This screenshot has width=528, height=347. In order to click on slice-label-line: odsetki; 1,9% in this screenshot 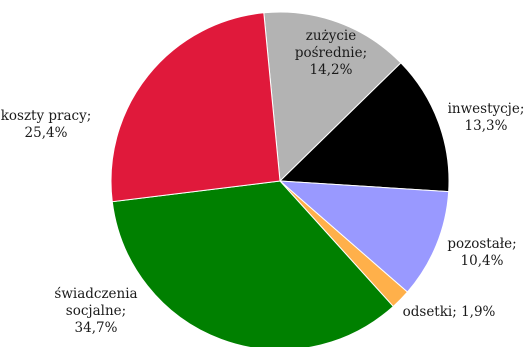, I will do `click(449, 312)`.